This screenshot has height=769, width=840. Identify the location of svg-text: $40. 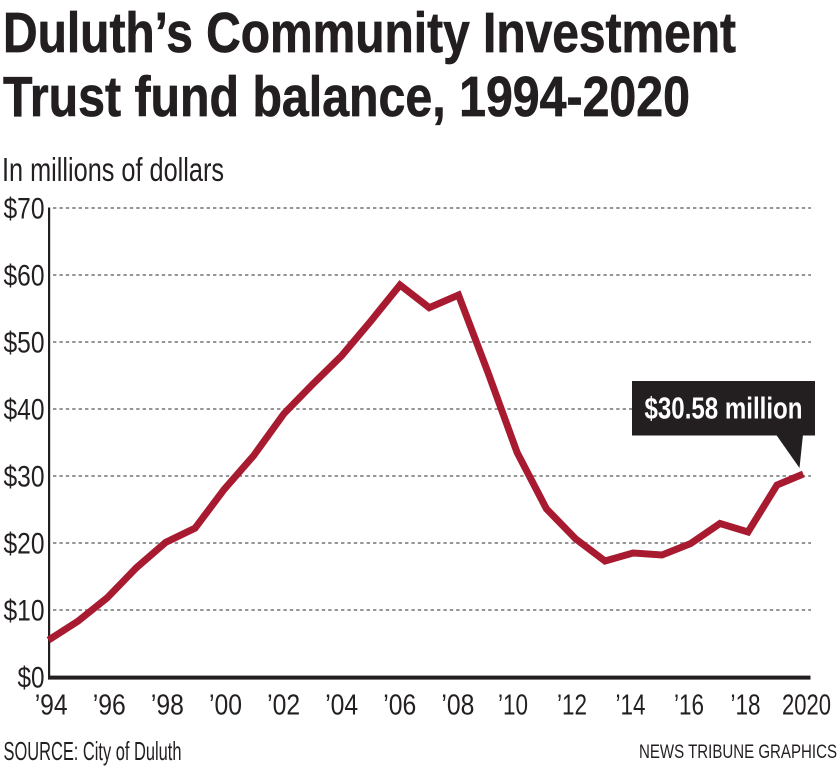
(24, 410).